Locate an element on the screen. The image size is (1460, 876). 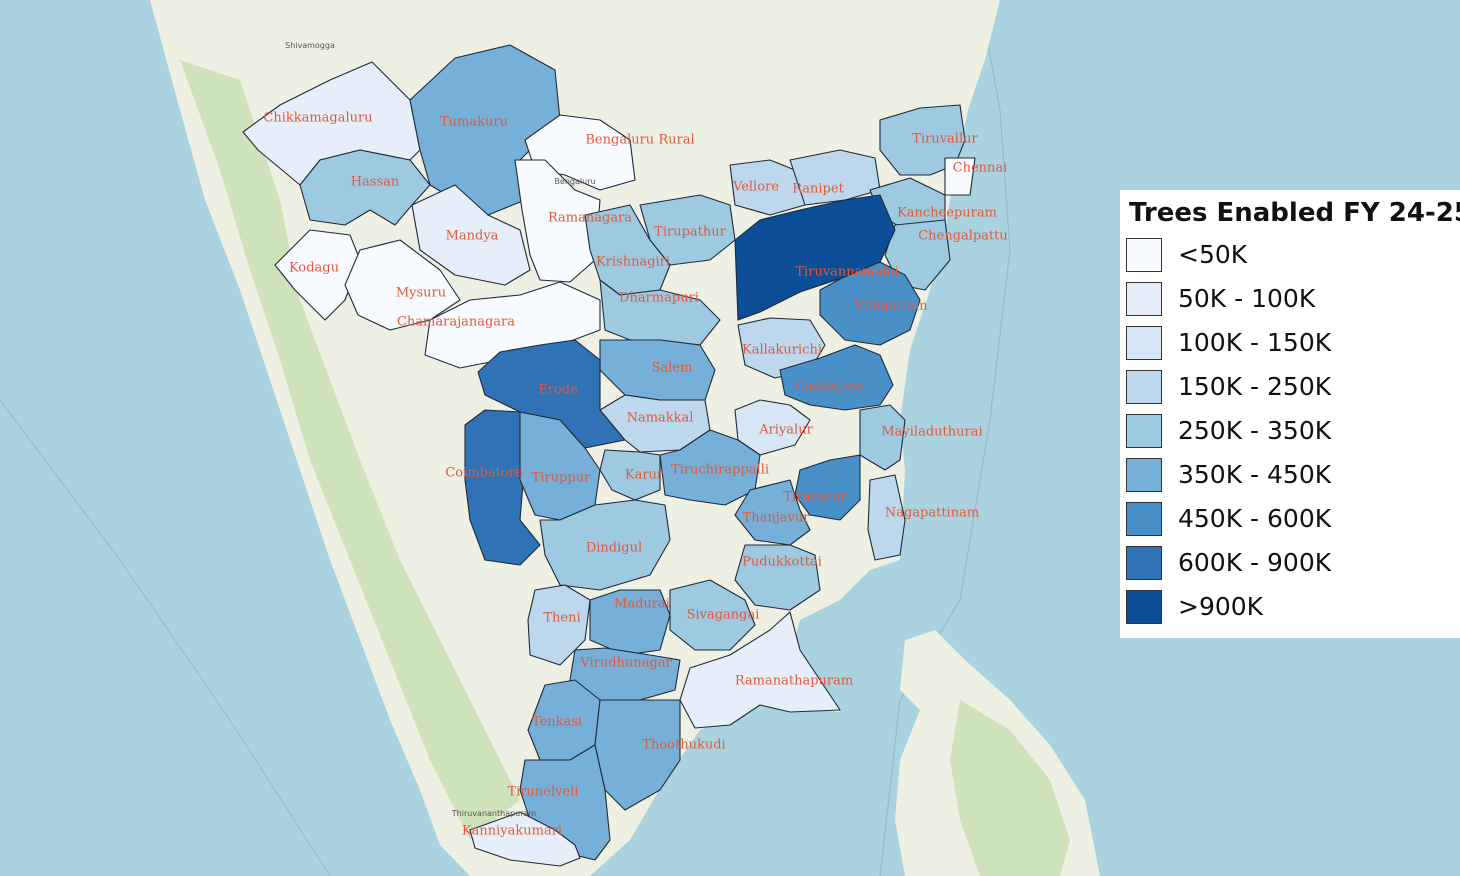
legend-label: 50K - 100K is located at coordinates (1247, 298).